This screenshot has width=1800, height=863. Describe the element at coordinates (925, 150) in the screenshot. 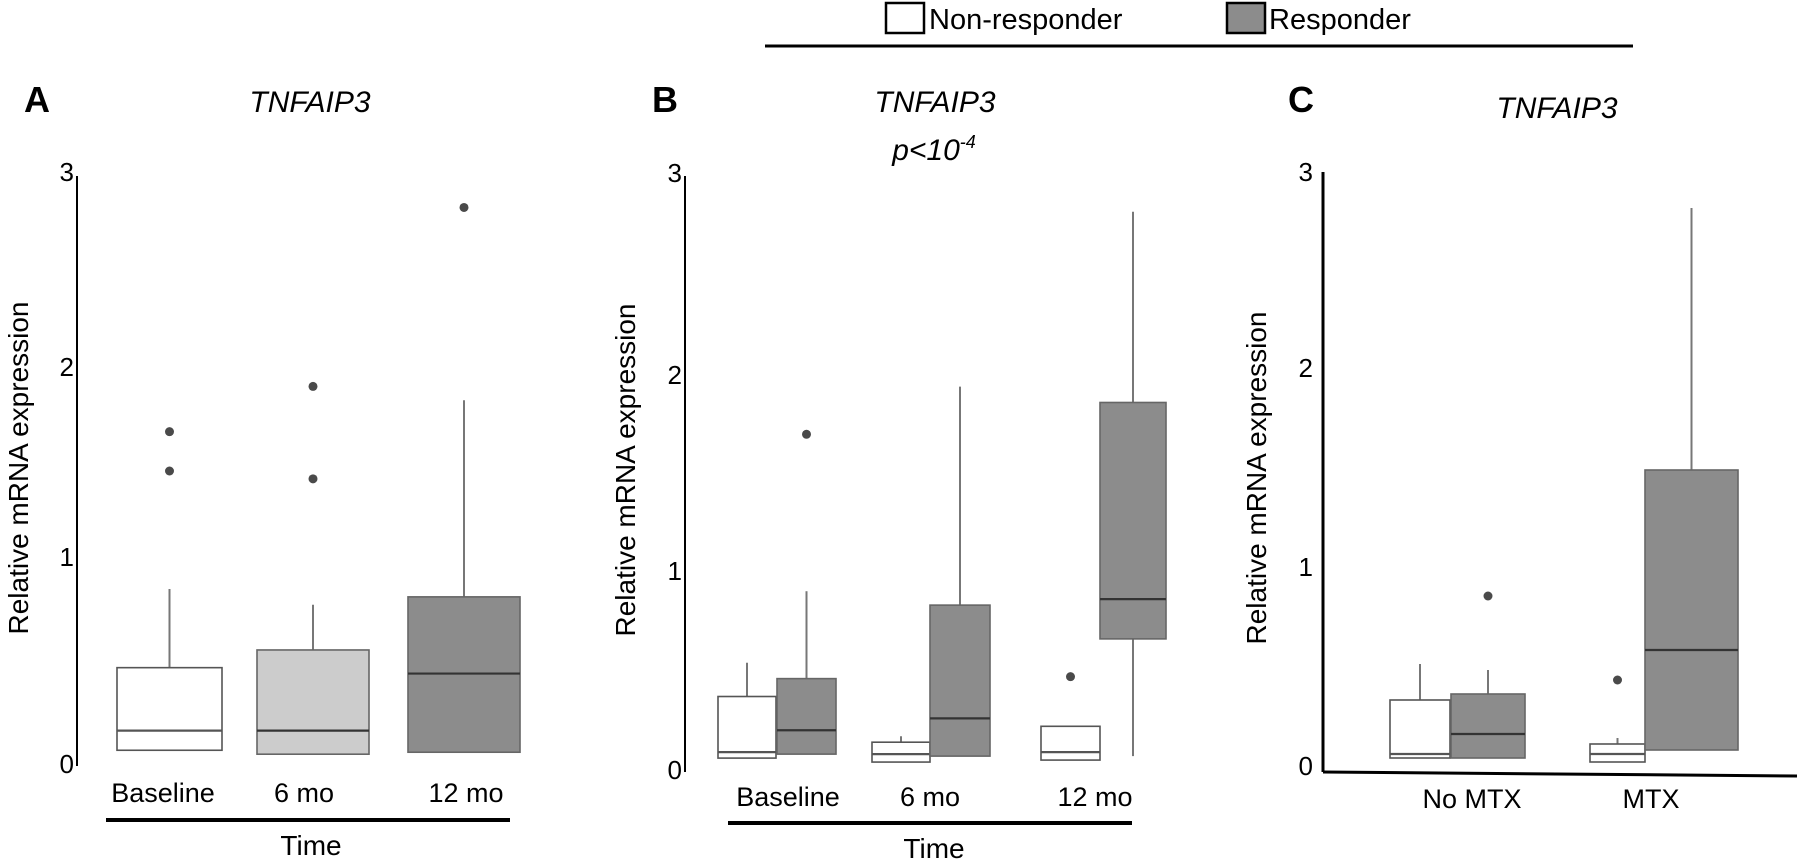

I see `subtitle-base-b: p<10` at that location.